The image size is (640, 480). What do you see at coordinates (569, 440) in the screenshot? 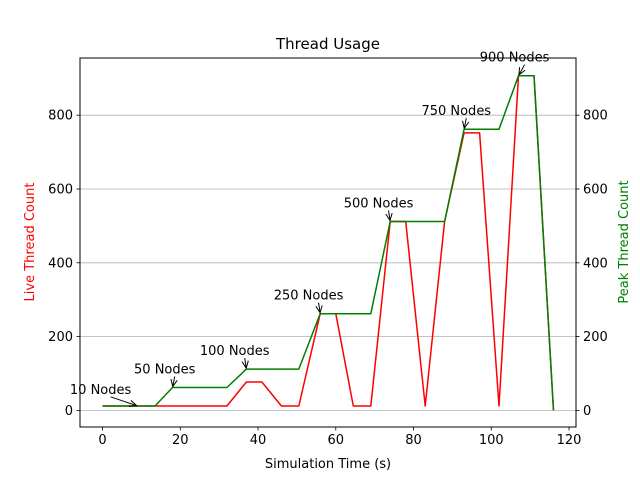
I see `x-tick-label: 120` at bounding box center [569, 440].